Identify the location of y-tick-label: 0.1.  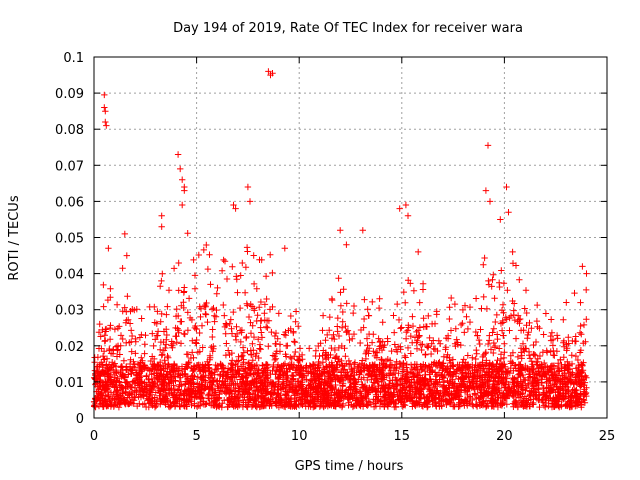
(73, 58).